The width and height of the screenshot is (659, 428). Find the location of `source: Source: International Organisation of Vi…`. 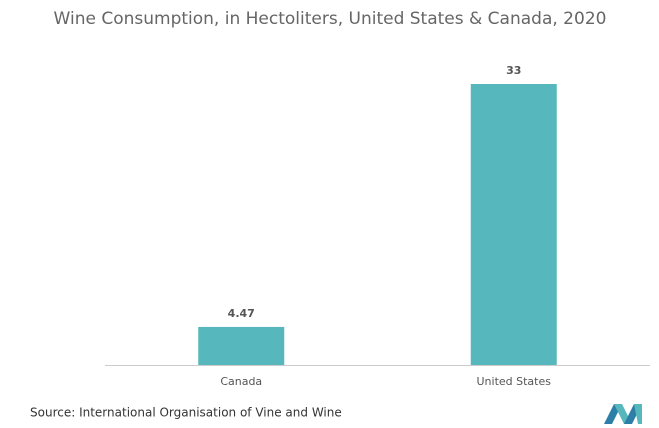

source: Source: International Organisation of Vi… is located at coordinates (186, 413).